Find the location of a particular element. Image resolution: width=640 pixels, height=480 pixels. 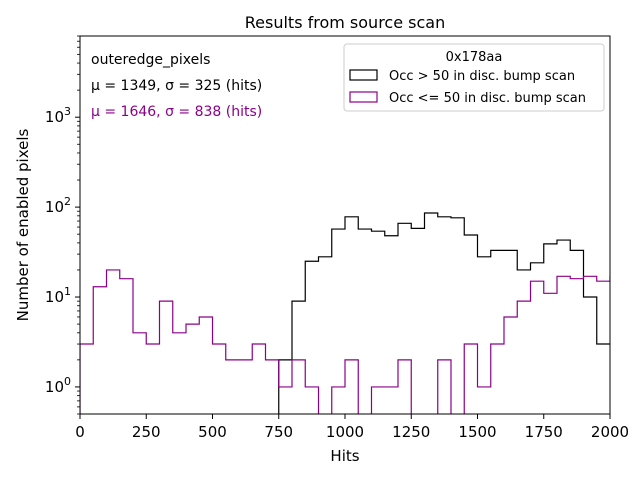

legend-frame is located at coordinates (474, 77).